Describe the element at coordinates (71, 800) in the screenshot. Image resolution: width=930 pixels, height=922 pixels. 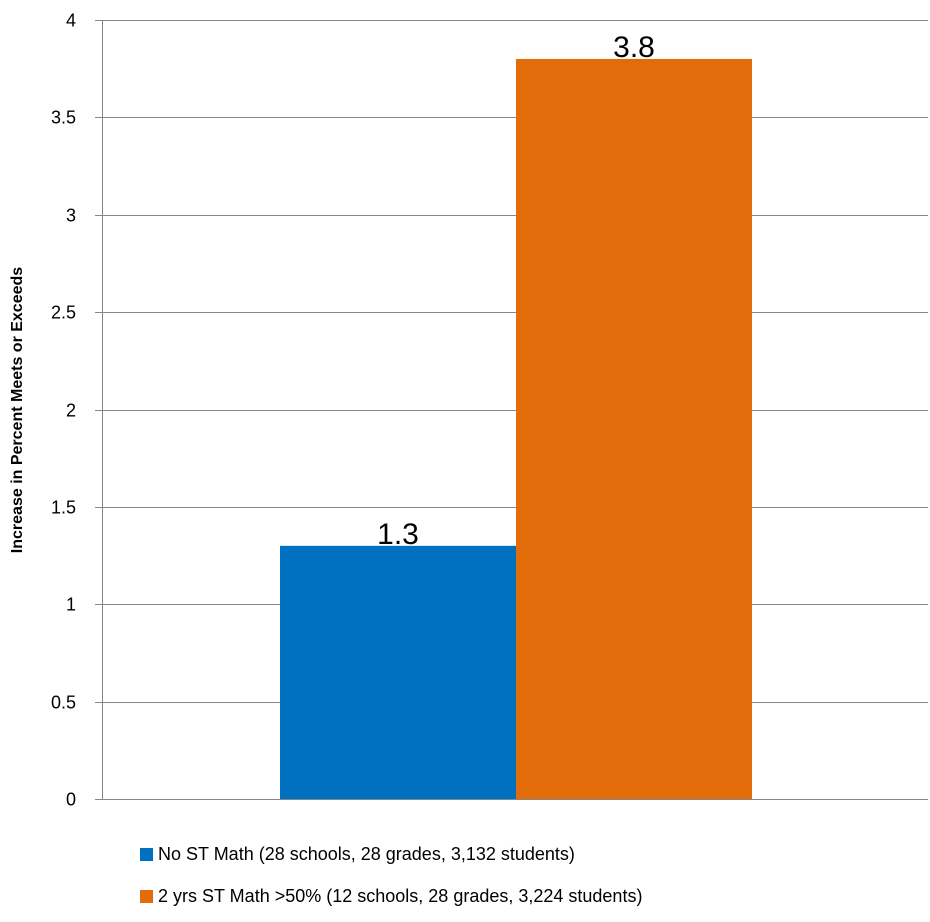
I see `y-tick-label: 0` at that location.